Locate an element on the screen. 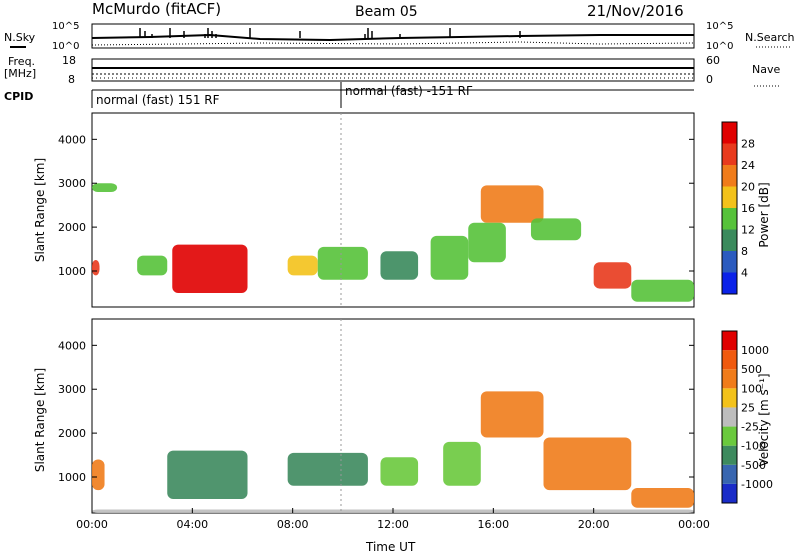 The width and height of the screenshot is (800, 558). power-colorbar-tick-5: 24 is located at coordinates (748, 165).